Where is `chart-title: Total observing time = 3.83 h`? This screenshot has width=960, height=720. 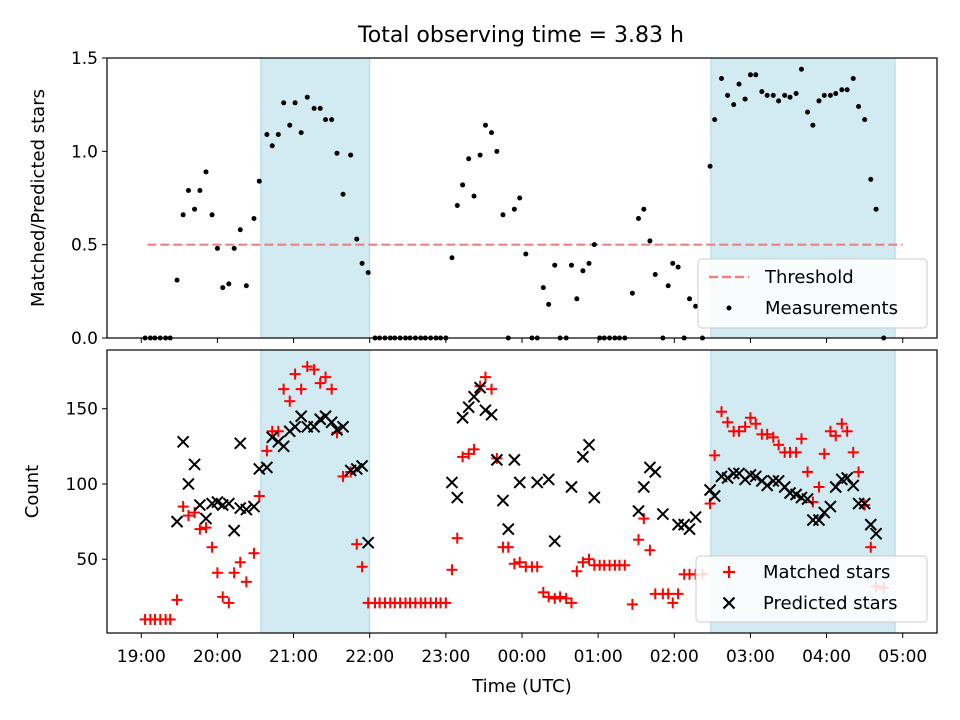 chart-title: Total observing time = 3.83 h is located at coordinates (520, 35).